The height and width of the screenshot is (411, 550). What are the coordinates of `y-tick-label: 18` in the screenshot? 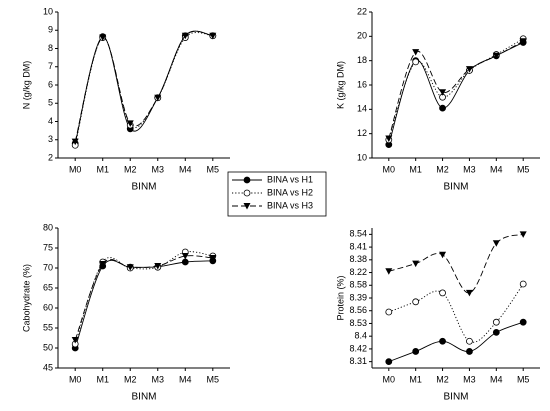 It's located at (362, 60).